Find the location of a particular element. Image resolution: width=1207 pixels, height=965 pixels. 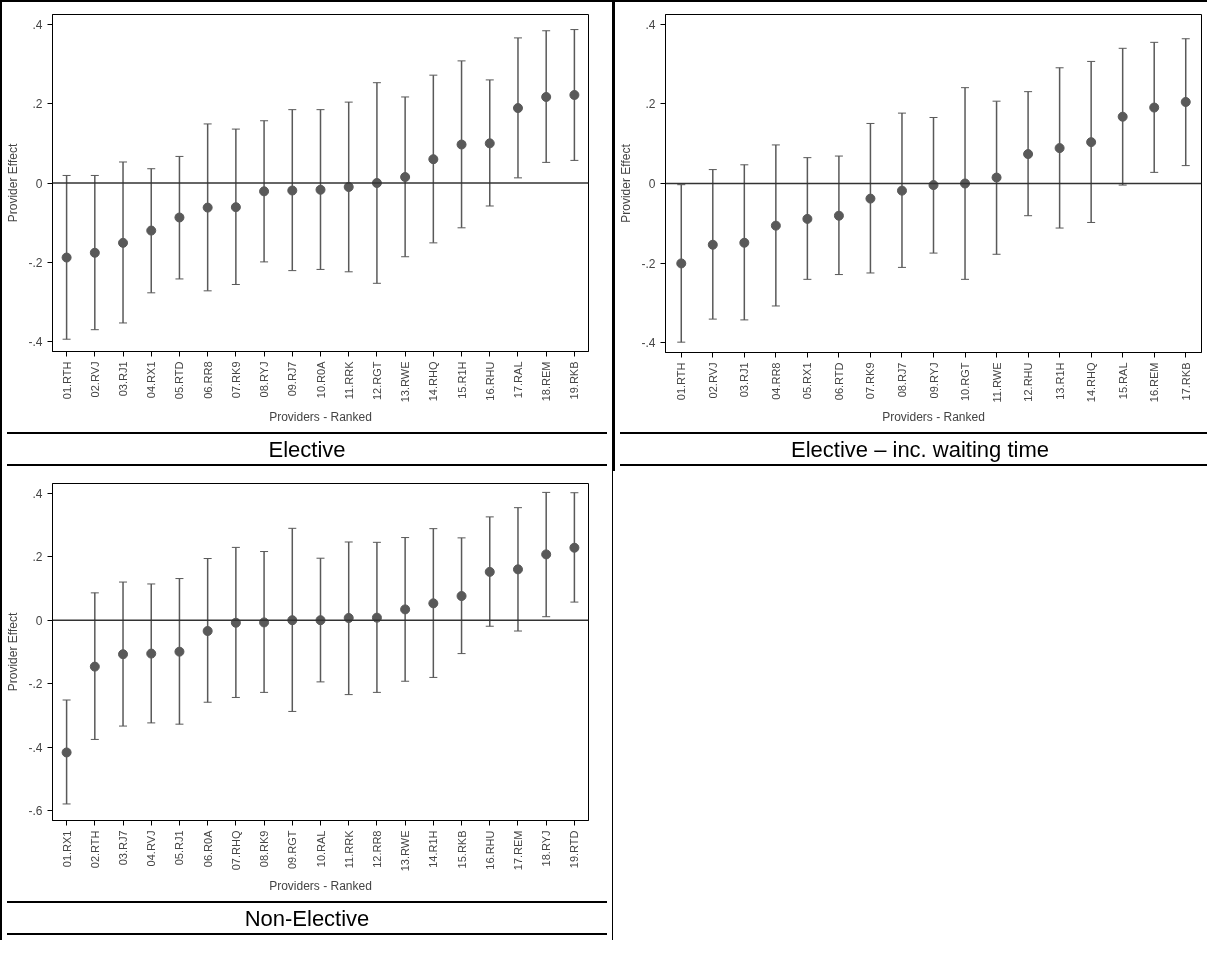

x-tick-label: 12.RR8 is located at coordinates (376, 849).